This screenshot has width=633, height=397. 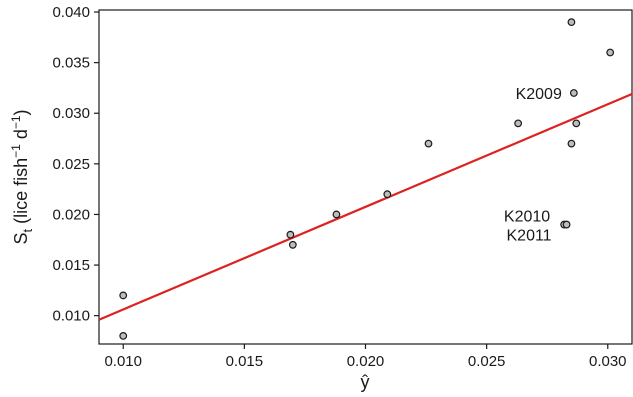 I want to click on y-tick-label: 0.025, so click(x=71, y=164).